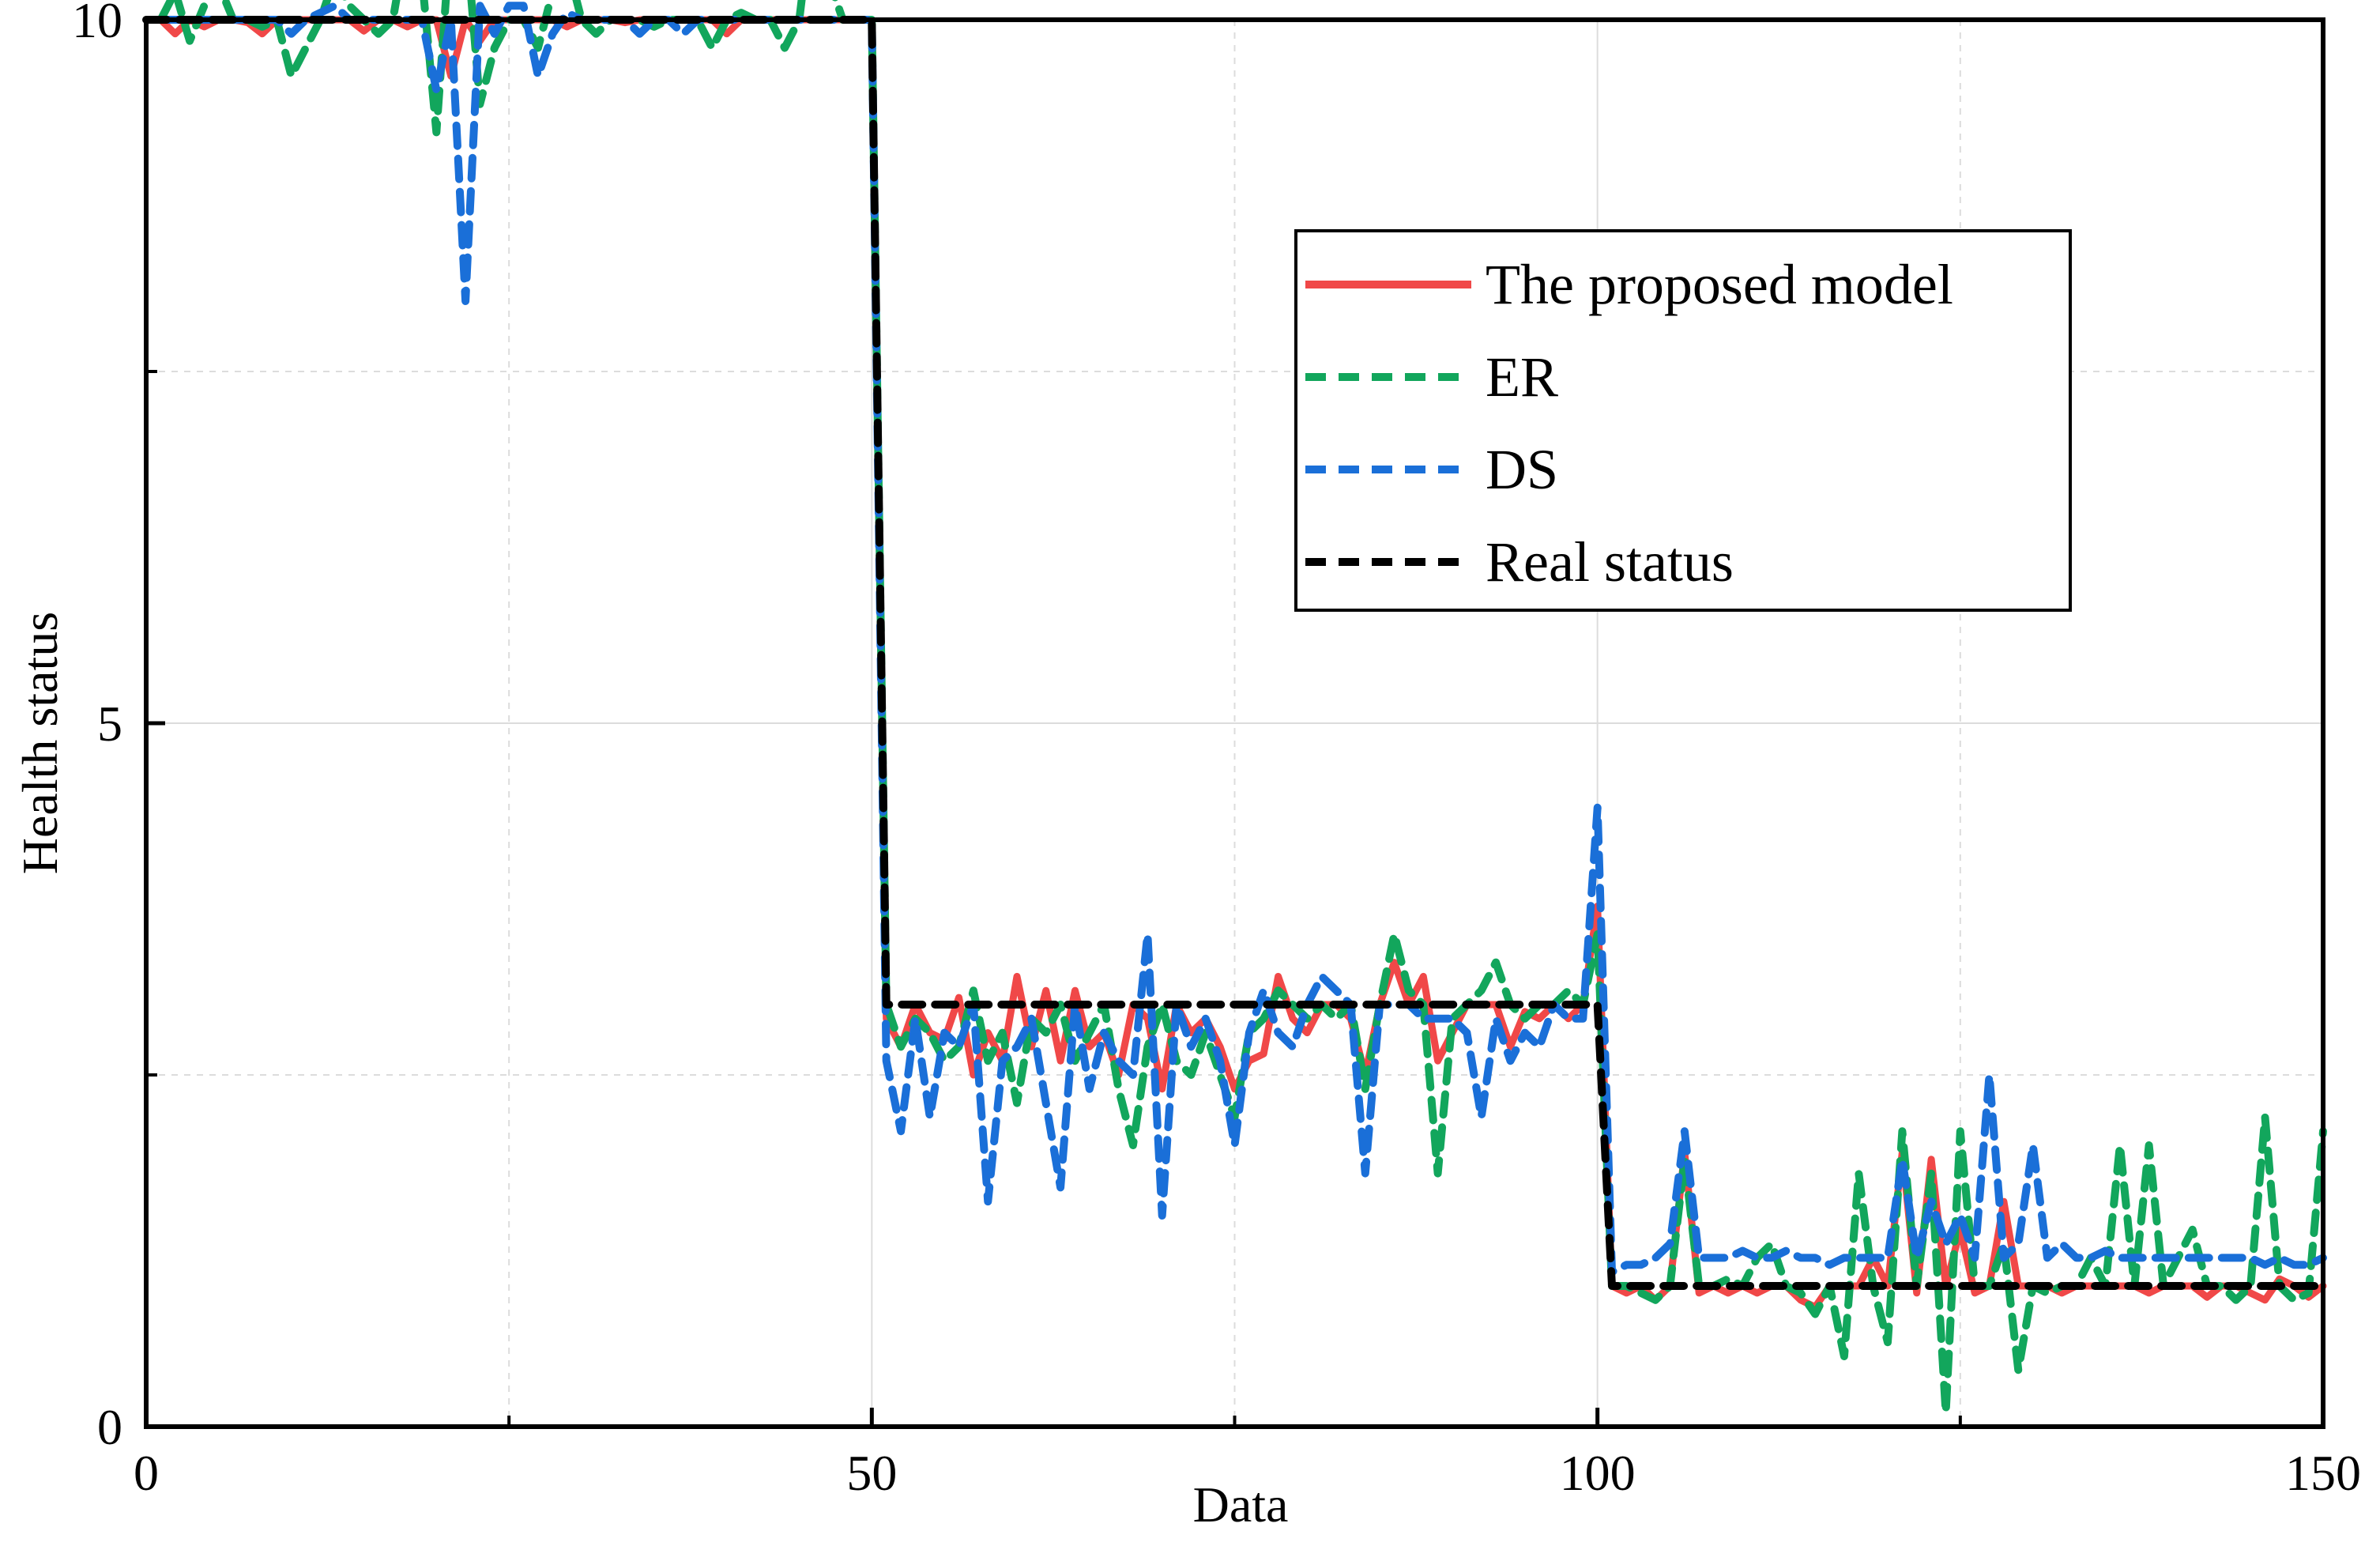 Image resolution: width=2380 pixels, height=1546 pixels. Describe the element at coordinates (40, 743) in the screenshot. I see `y-axis-title: Health status` at that location.